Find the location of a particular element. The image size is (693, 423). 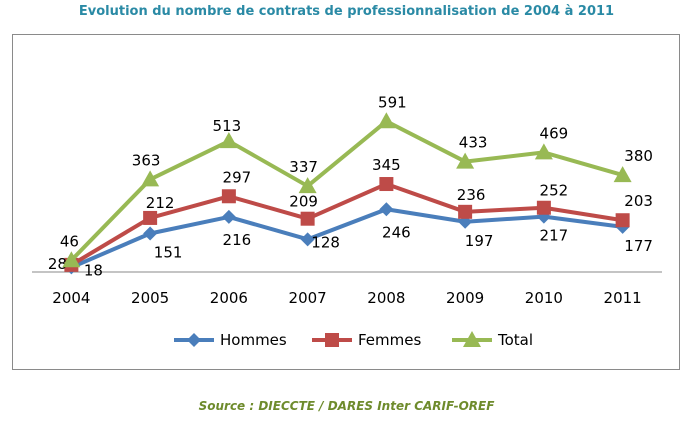

total-data-label: 513 is located at coordinates (227, 126).